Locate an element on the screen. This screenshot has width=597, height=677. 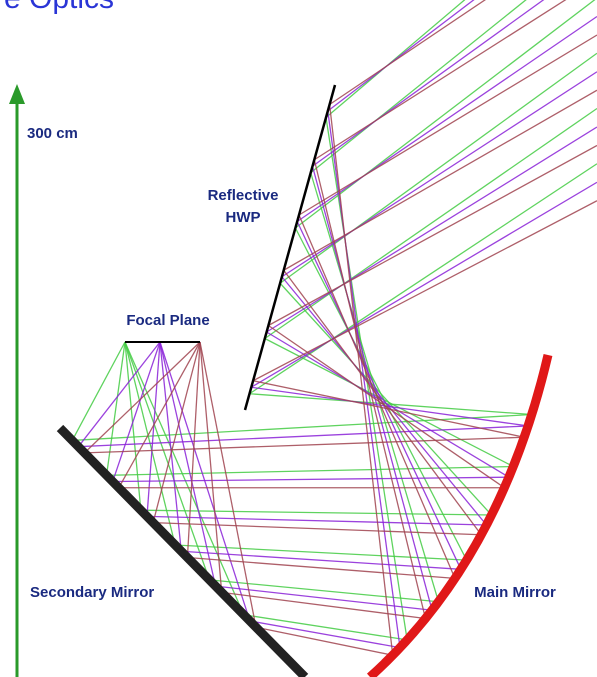
main-mirror is located at coordinates (459, 515).